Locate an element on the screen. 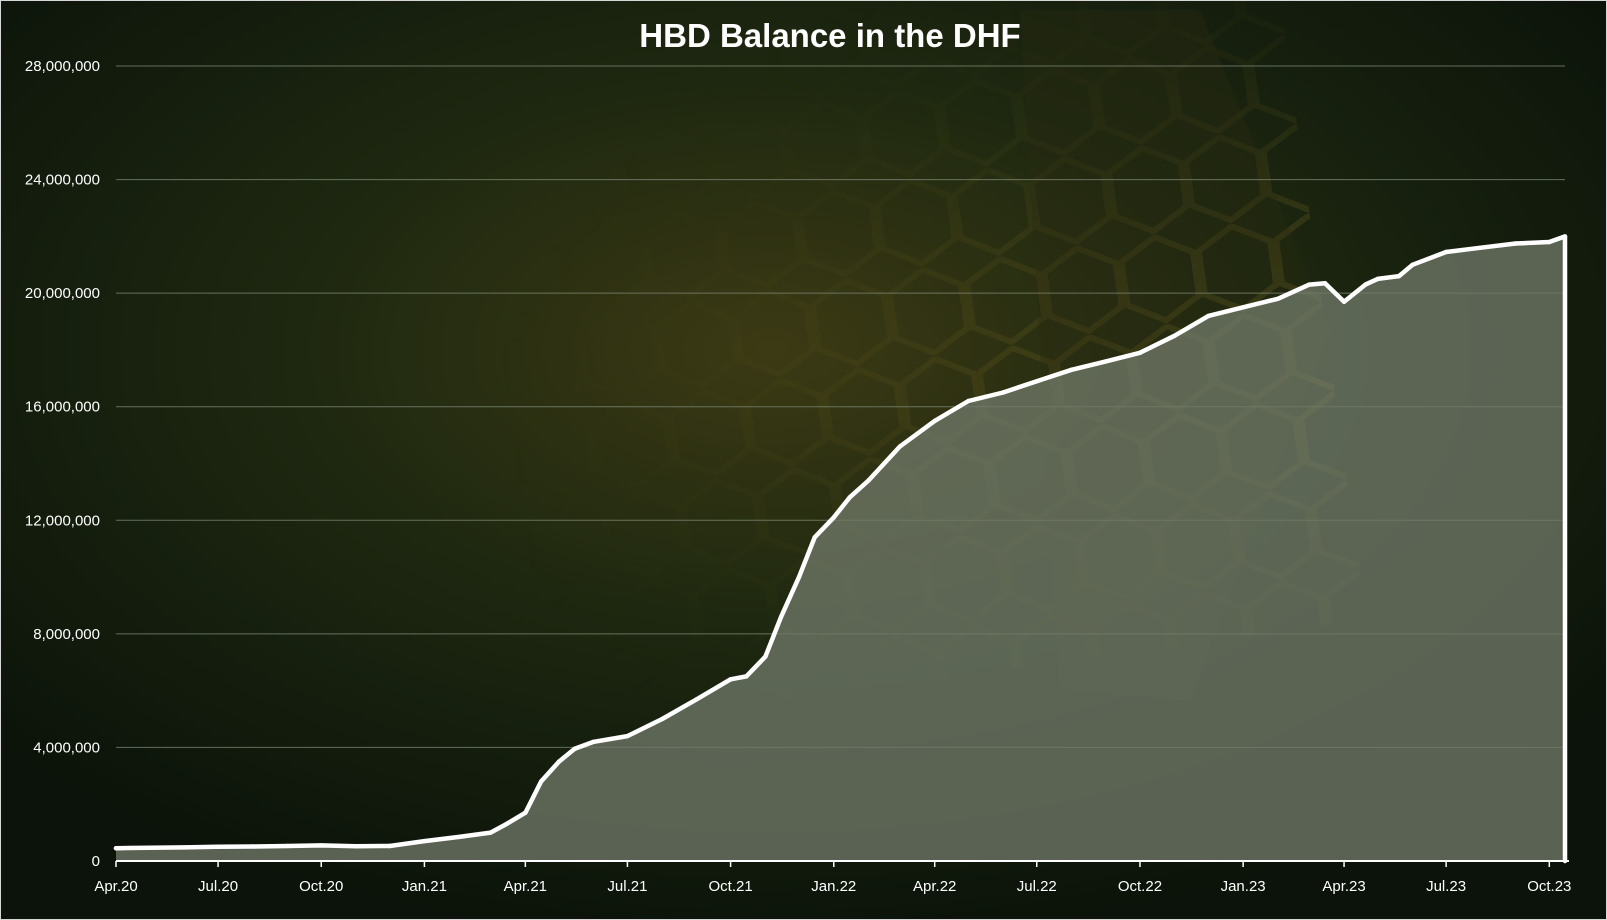  x-tick-label: Oct.23 is located at coordinates (1549, 886).